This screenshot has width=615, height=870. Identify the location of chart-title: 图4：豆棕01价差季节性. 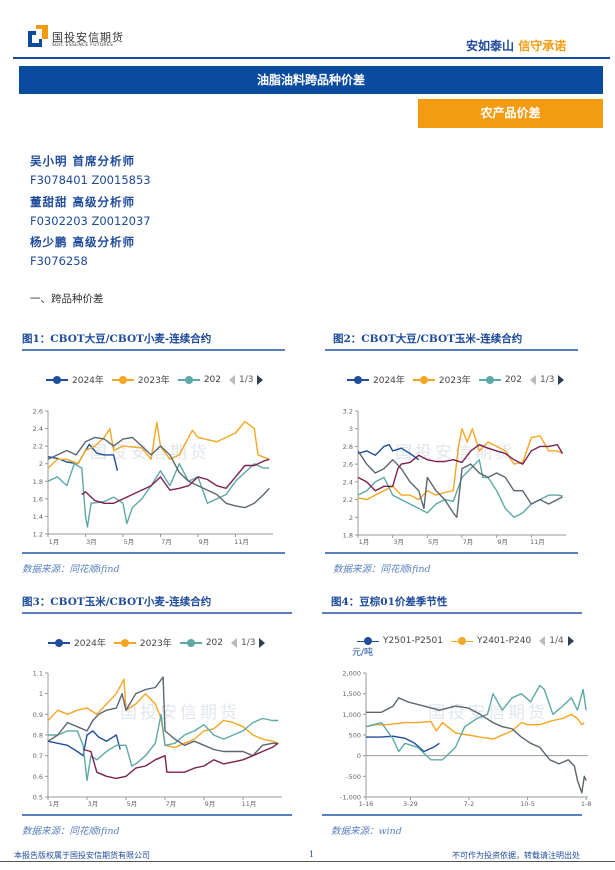
(389, 602).